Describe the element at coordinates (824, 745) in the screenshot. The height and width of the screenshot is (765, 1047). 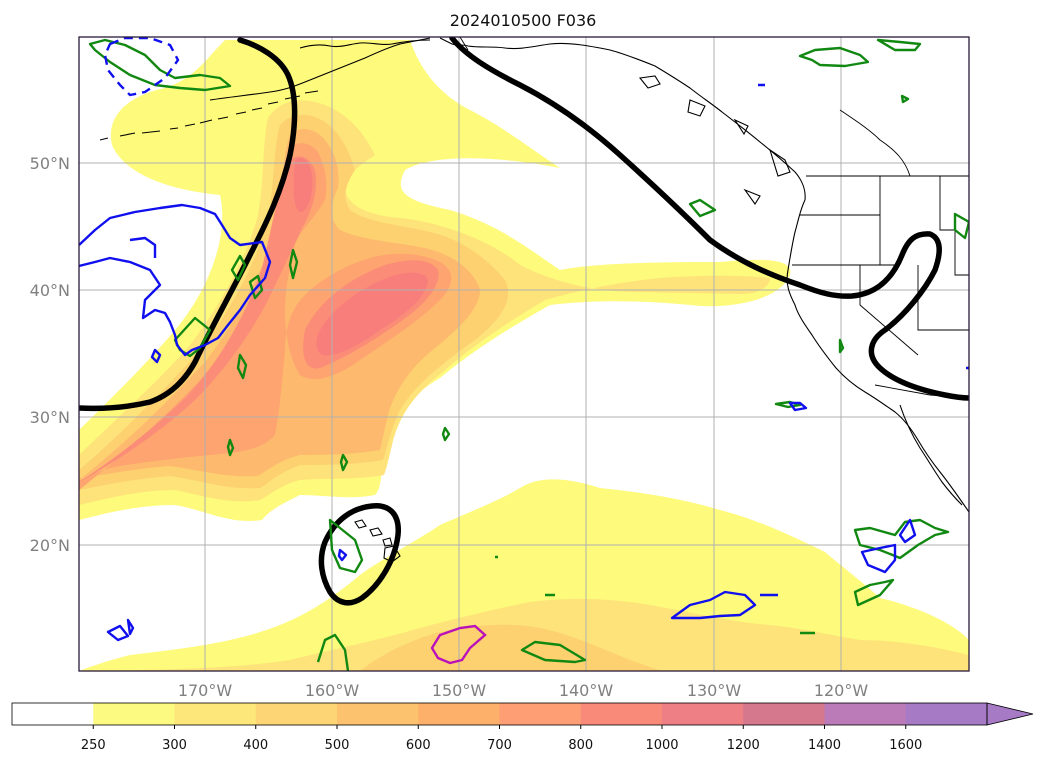
I see `colorbar-tick-label: 1400` at that location.